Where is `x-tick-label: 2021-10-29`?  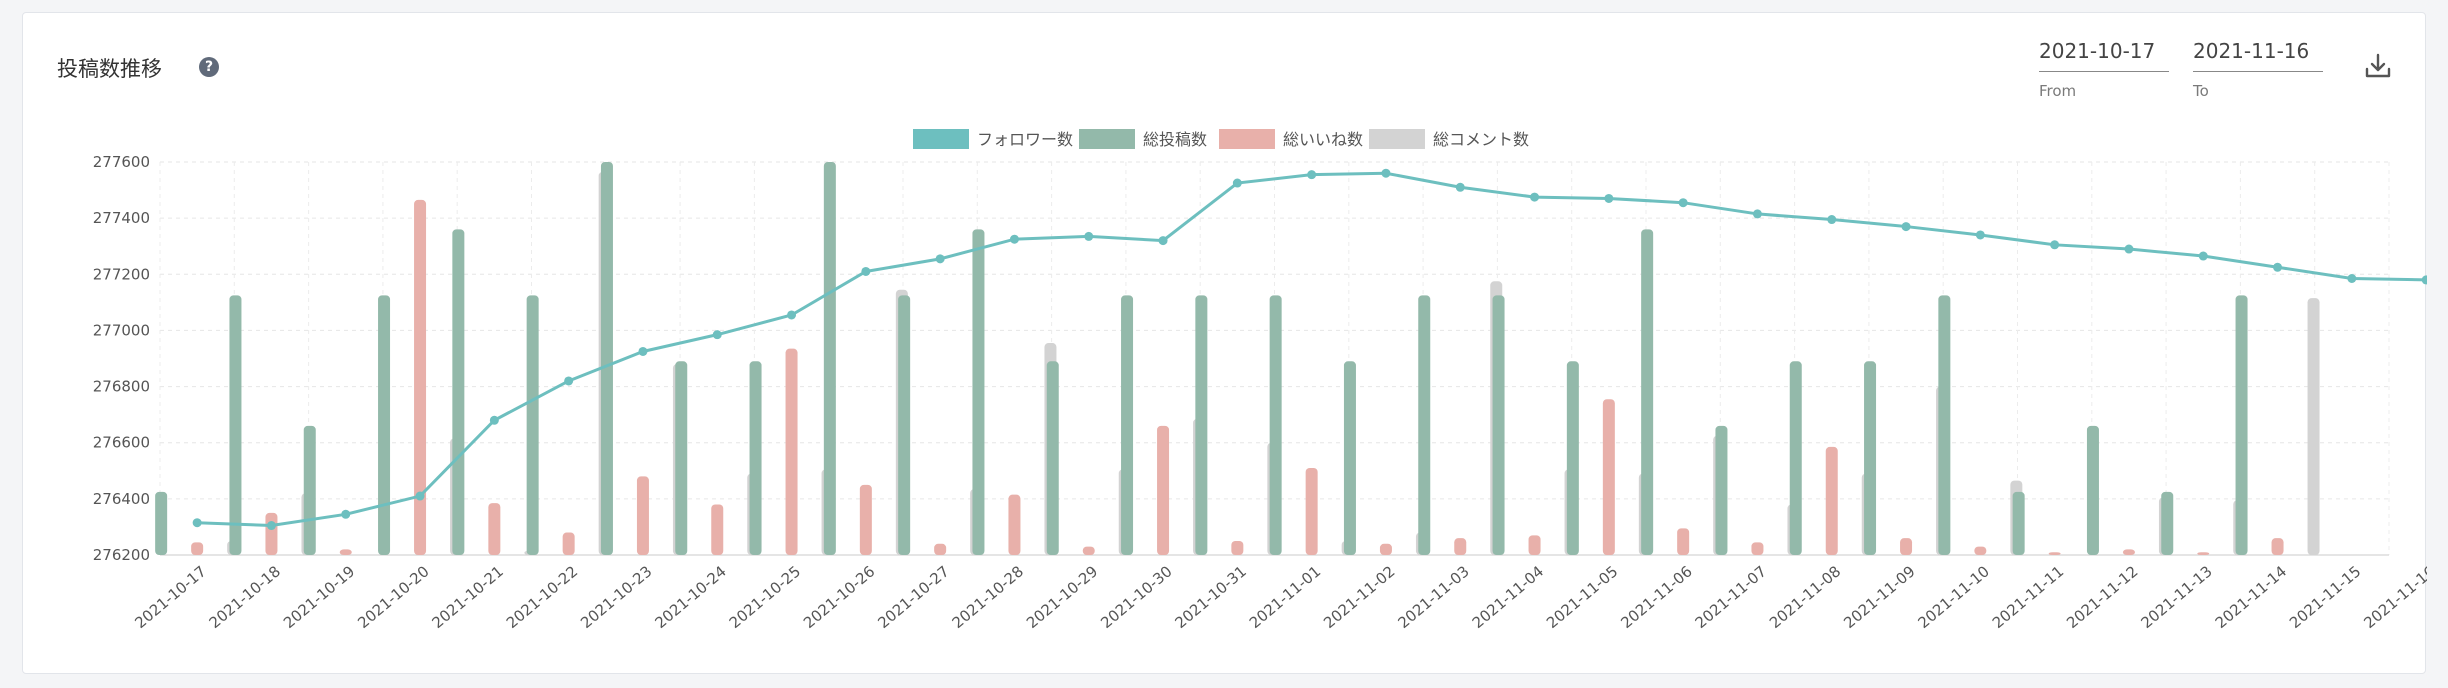 x-tick-label: 2021-10-29 is located at coordinates (1062, 597).